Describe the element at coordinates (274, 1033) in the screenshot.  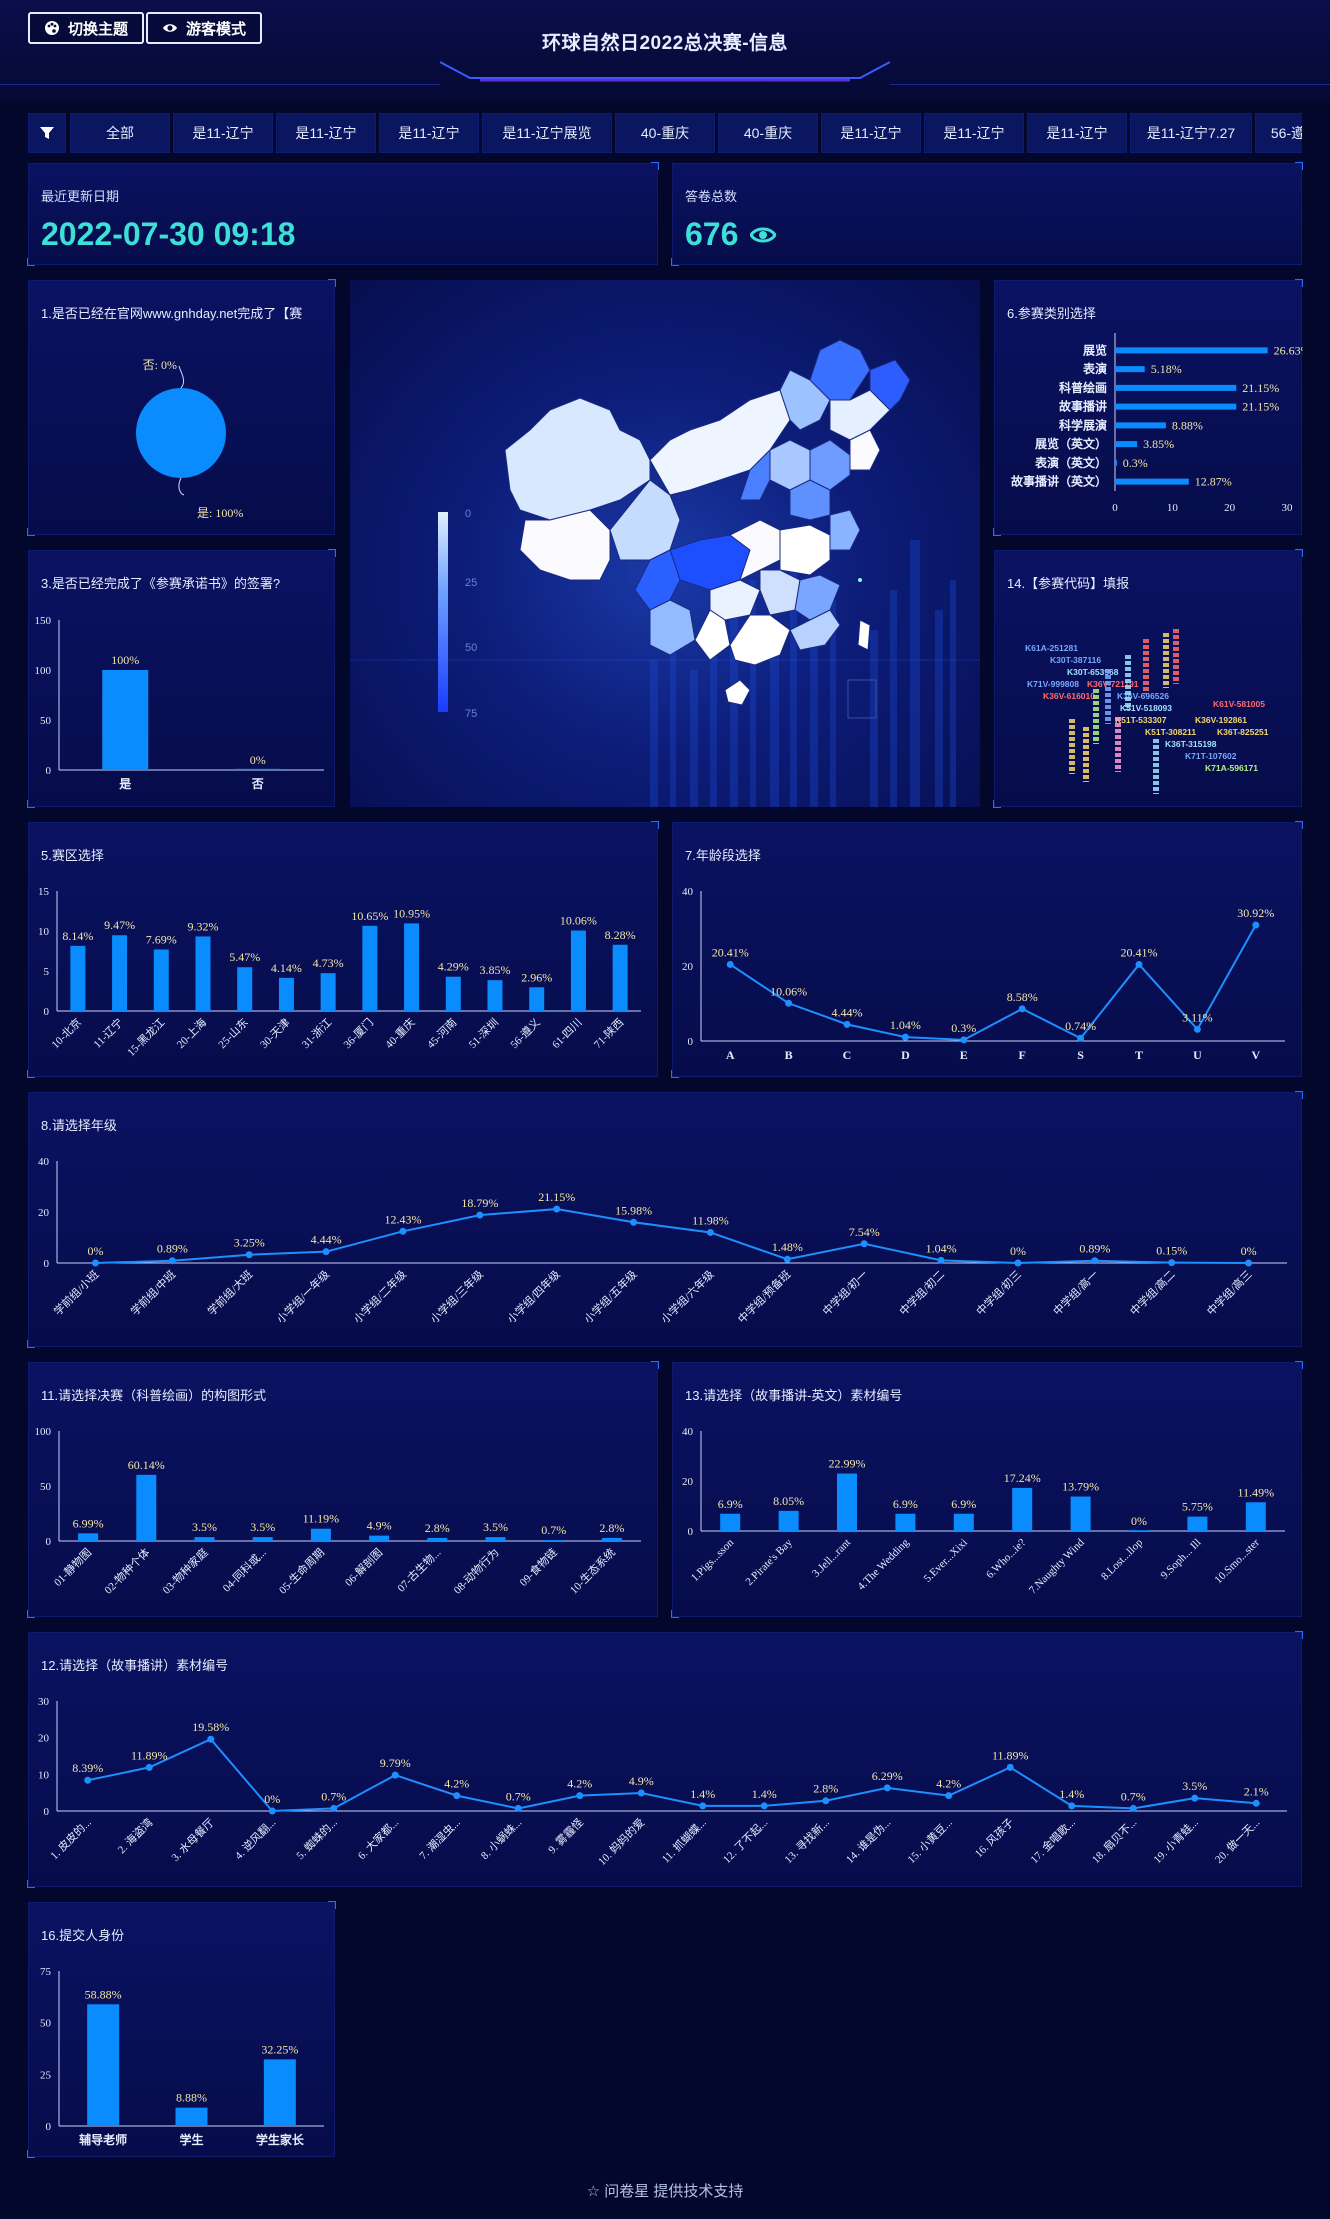
I see `x-tick-label: 30-天津` at that location.